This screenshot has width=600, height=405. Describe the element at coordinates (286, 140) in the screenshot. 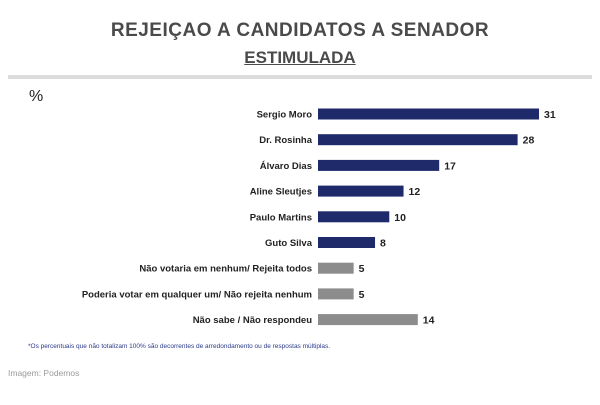

I see `category-label: Dr. Rosinha` at that location.